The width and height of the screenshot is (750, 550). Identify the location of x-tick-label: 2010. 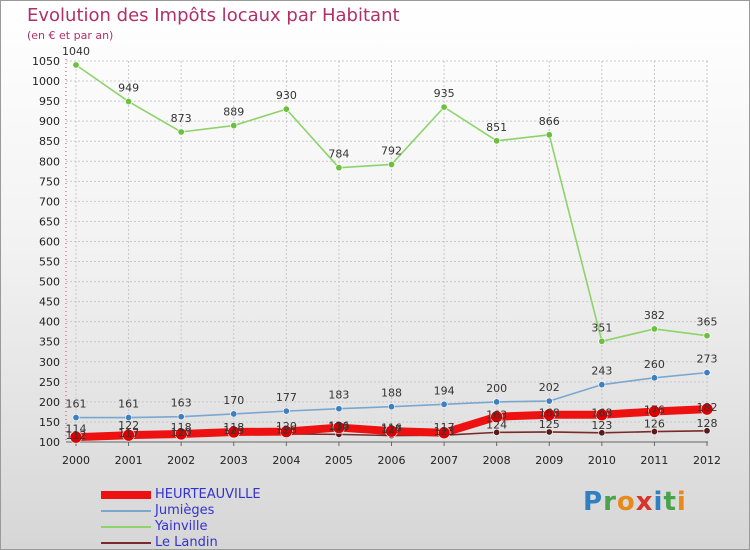
(602, 460).